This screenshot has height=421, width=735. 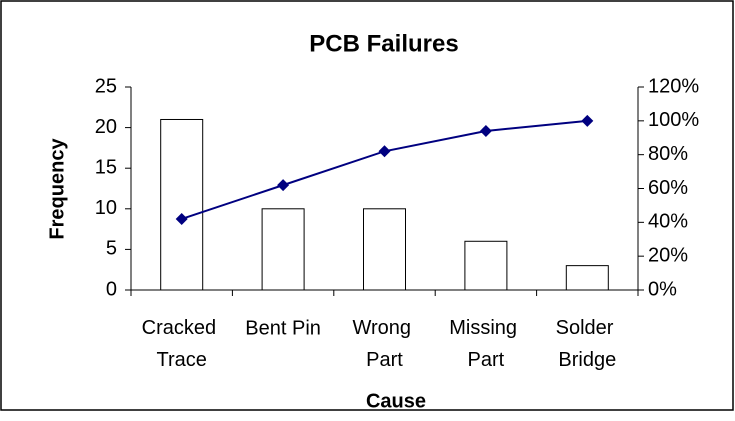 What do you see at coordinates (485, 344) in the screenshot?
I see `x-tick-label: Missing Part` at bounding box center [485, 344].